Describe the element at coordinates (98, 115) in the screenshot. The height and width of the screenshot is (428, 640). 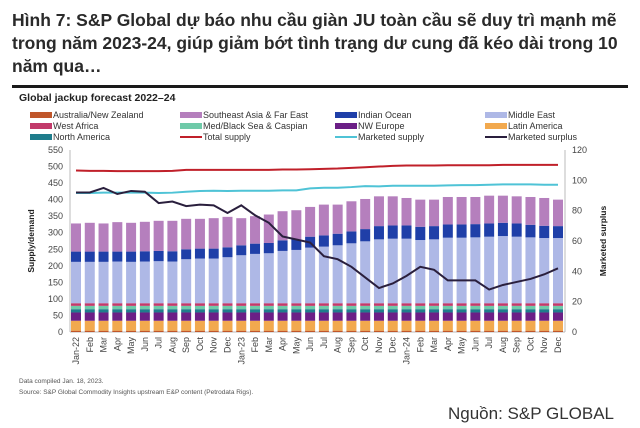
I see `legend-label: Australia/New Zealand` at that location.